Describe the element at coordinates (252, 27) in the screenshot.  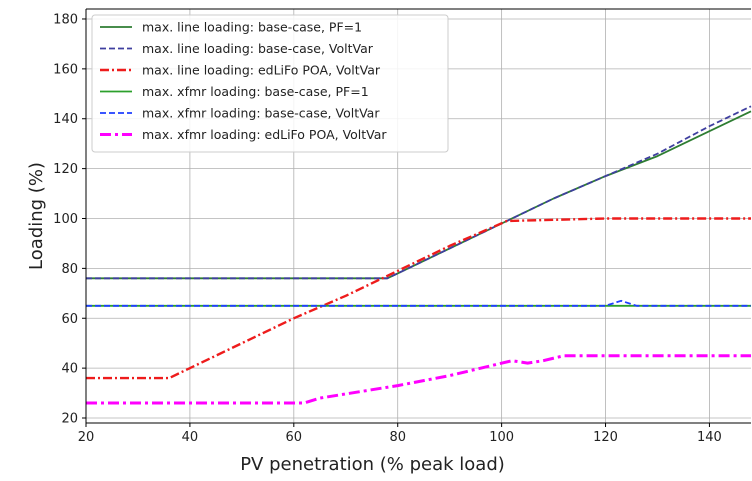
I see `legend-label: max. line loading: base-case, PF=1` at that location.